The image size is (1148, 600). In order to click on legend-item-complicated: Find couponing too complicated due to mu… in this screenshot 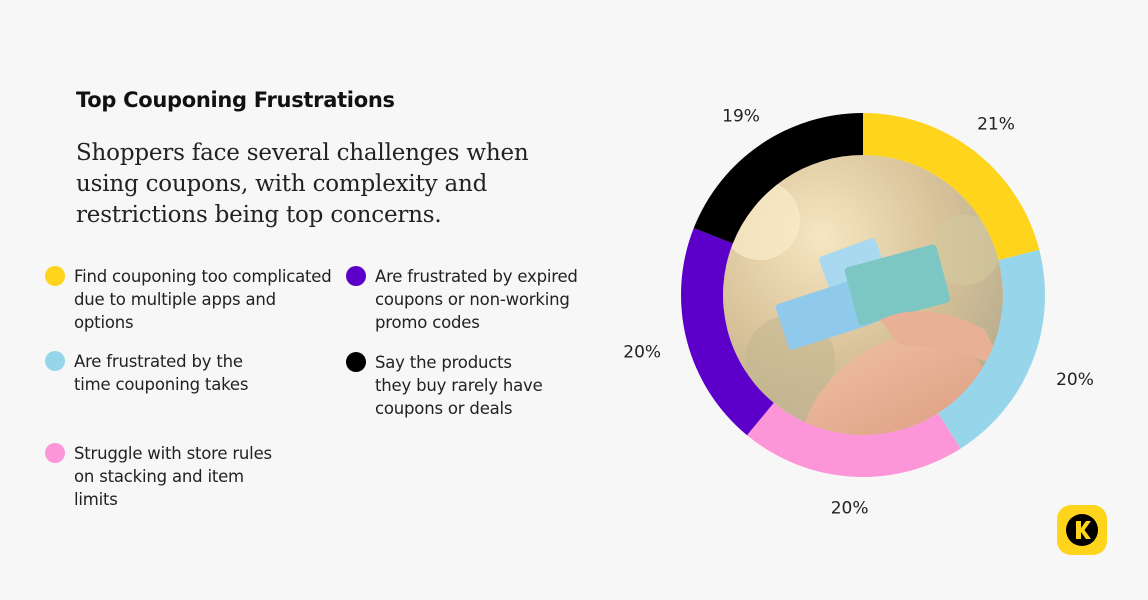, I will do `click(190, 299)`.